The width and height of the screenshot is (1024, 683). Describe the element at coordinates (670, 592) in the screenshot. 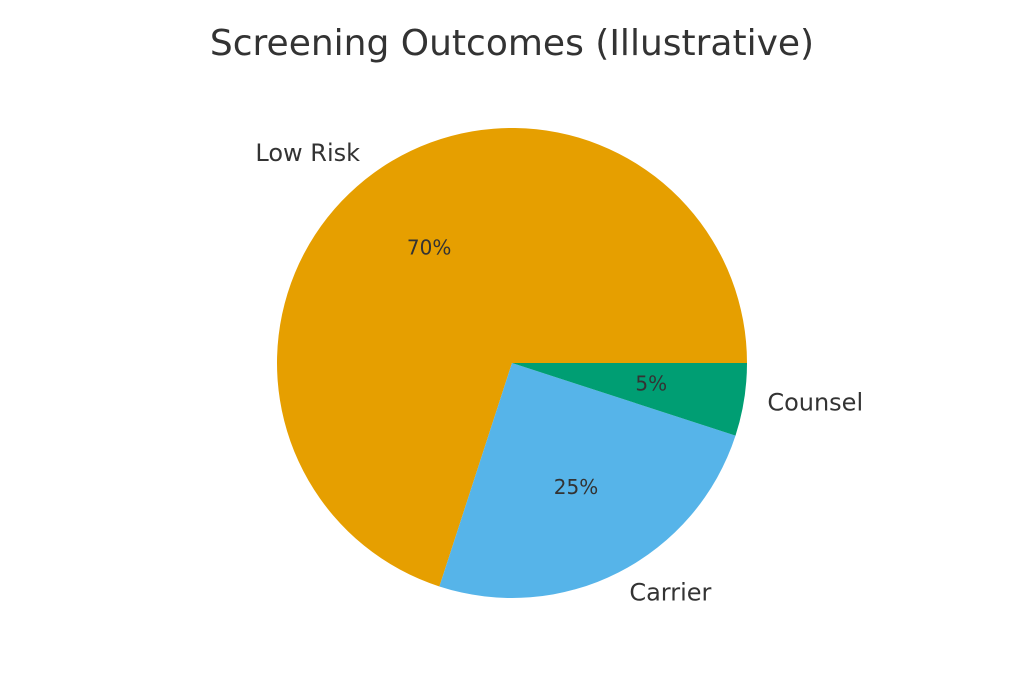

I see `slice-label: Carrier` at that location.